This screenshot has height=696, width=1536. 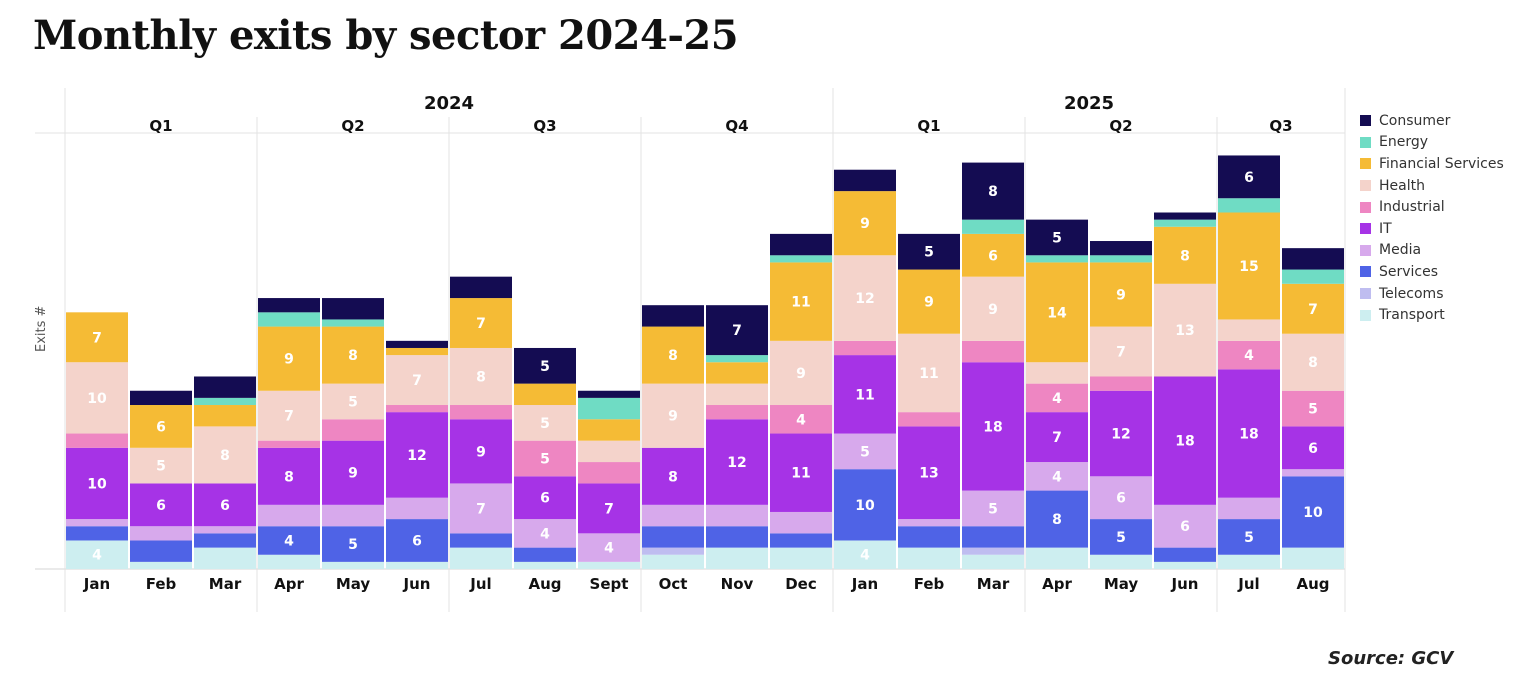 What do you see at coordinates (96, 584) in the screenshot?
I see `x-tick-label: Jan` at bounding box center [96, 584].